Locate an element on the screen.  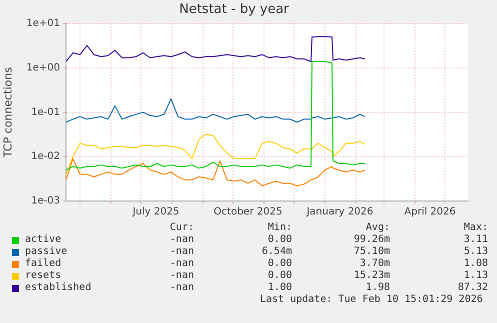
text: 87.32 is located at coordinates (472, 288).